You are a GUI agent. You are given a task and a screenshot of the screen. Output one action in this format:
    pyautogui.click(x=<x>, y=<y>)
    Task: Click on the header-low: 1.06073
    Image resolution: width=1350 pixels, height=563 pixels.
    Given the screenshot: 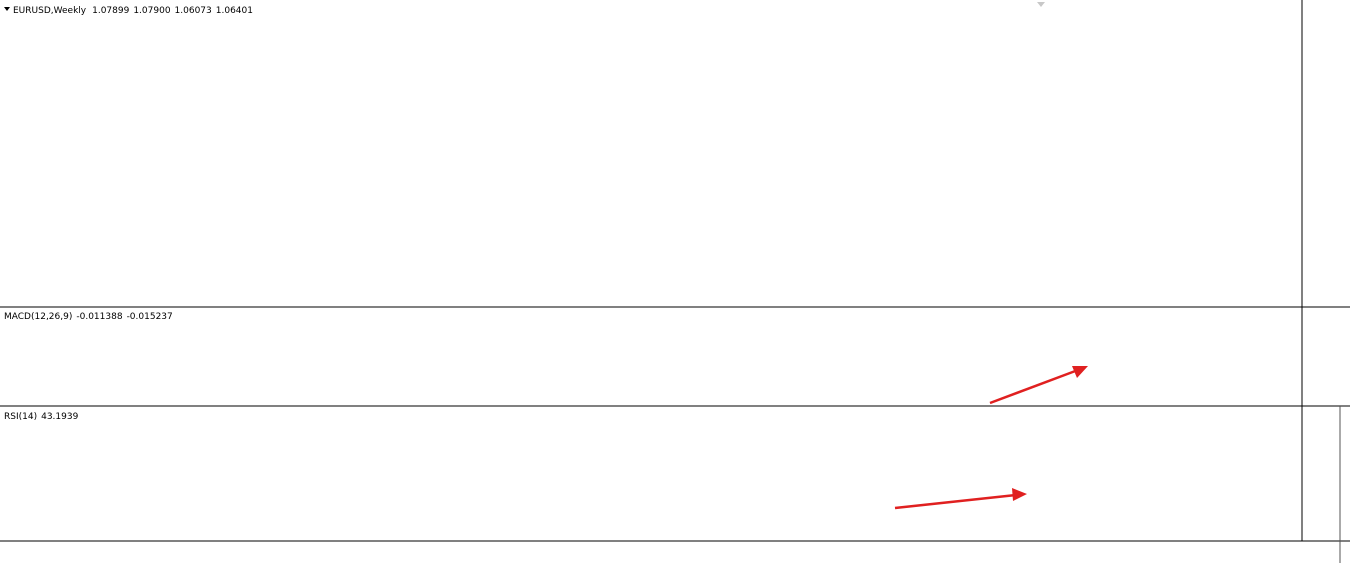 What is the action you would take?
    pyautogui.click(x=193, y=11)
    